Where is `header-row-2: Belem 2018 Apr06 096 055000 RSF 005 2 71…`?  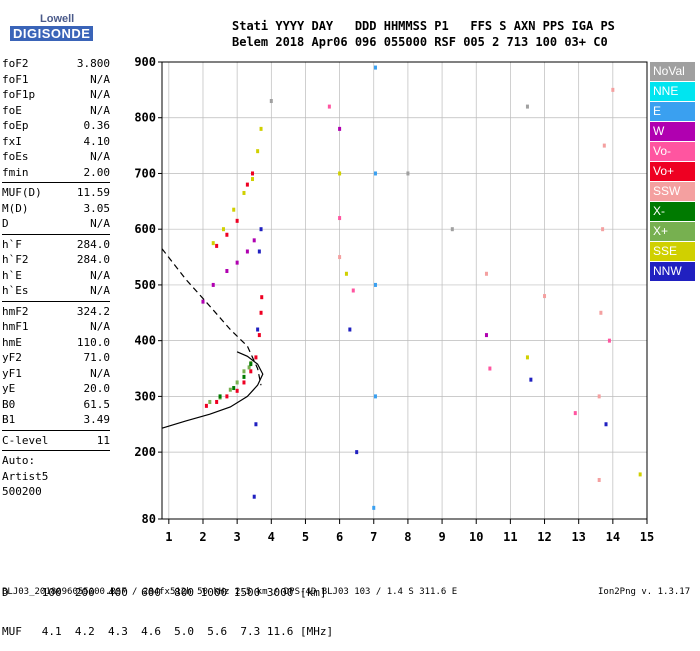 header-row-2: Belem 2018 Apr06 096 055000 RSF 005 2 71… is located at coordinates (420, 42).